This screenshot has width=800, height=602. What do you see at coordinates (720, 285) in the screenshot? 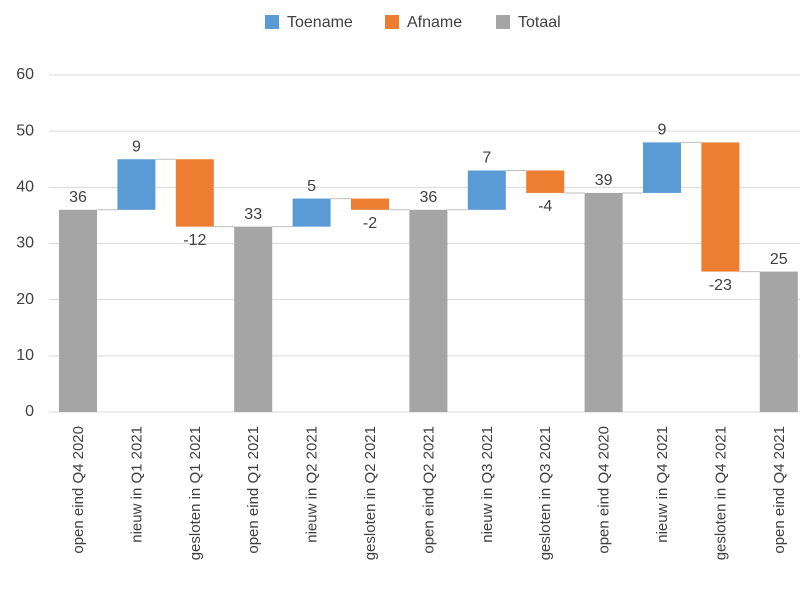
I see `data-label: -23` at bounding box center [720, 285].